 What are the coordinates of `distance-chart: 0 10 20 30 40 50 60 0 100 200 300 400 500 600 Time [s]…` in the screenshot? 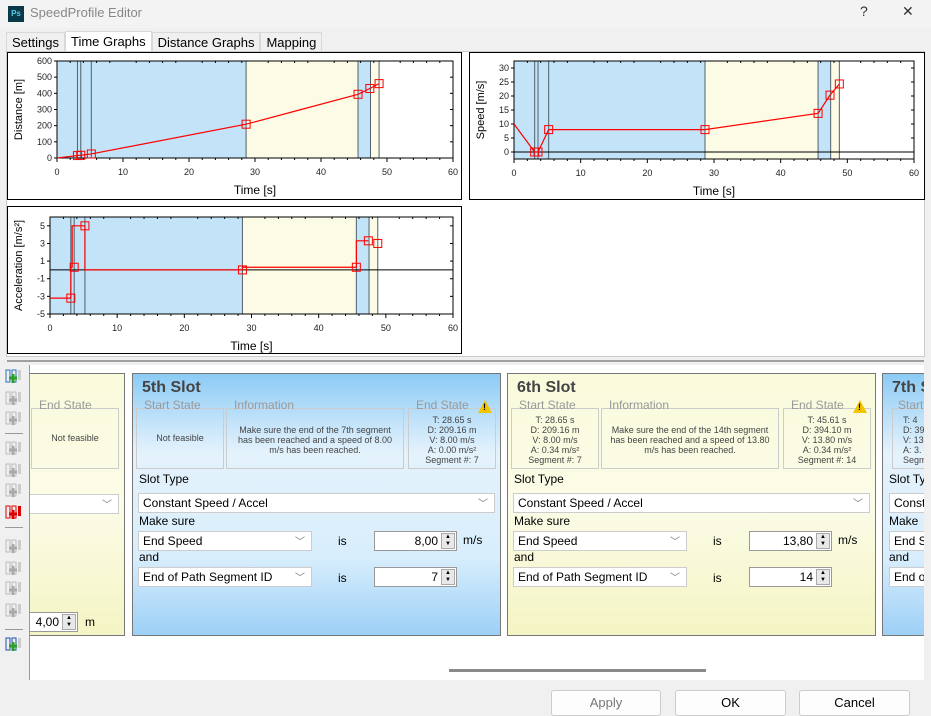 It's located at (234, 126).